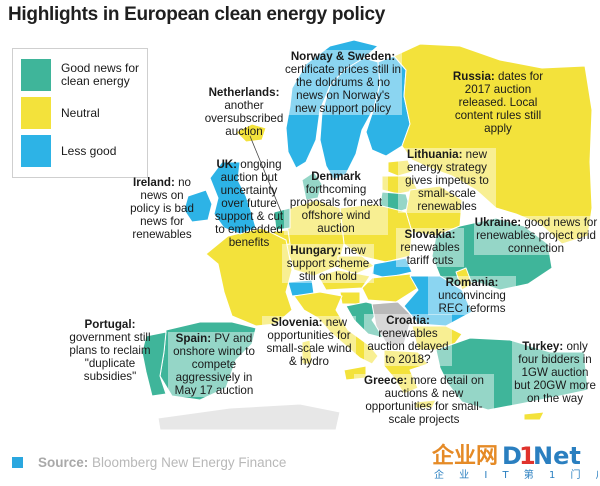 This screenshot has height=486, width=600. Describe the element at coordinates (17, 462) in the screenshot. I see `source-square-icon` at that location.